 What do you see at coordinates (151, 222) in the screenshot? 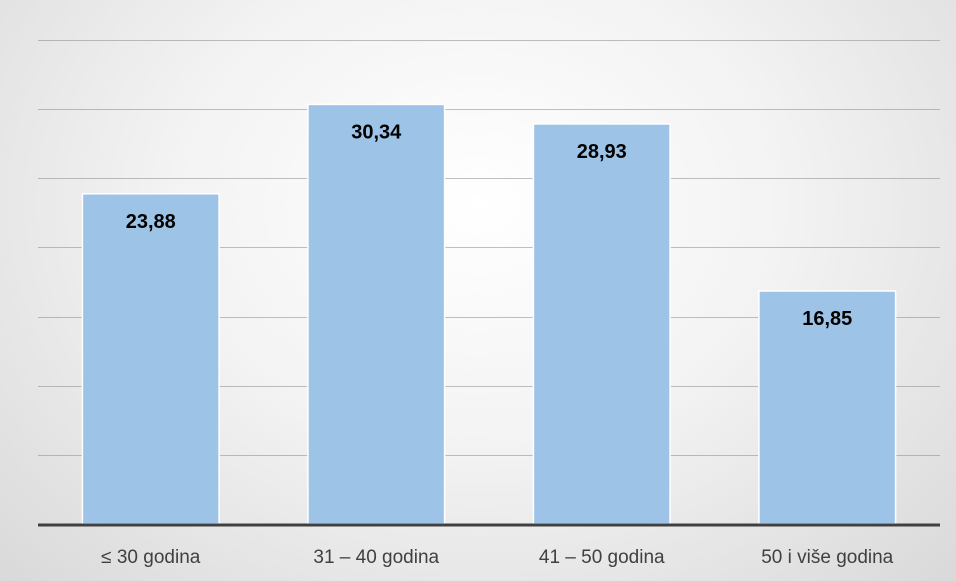
I see `data-label: 23,88` at bounding box center [151, 222].